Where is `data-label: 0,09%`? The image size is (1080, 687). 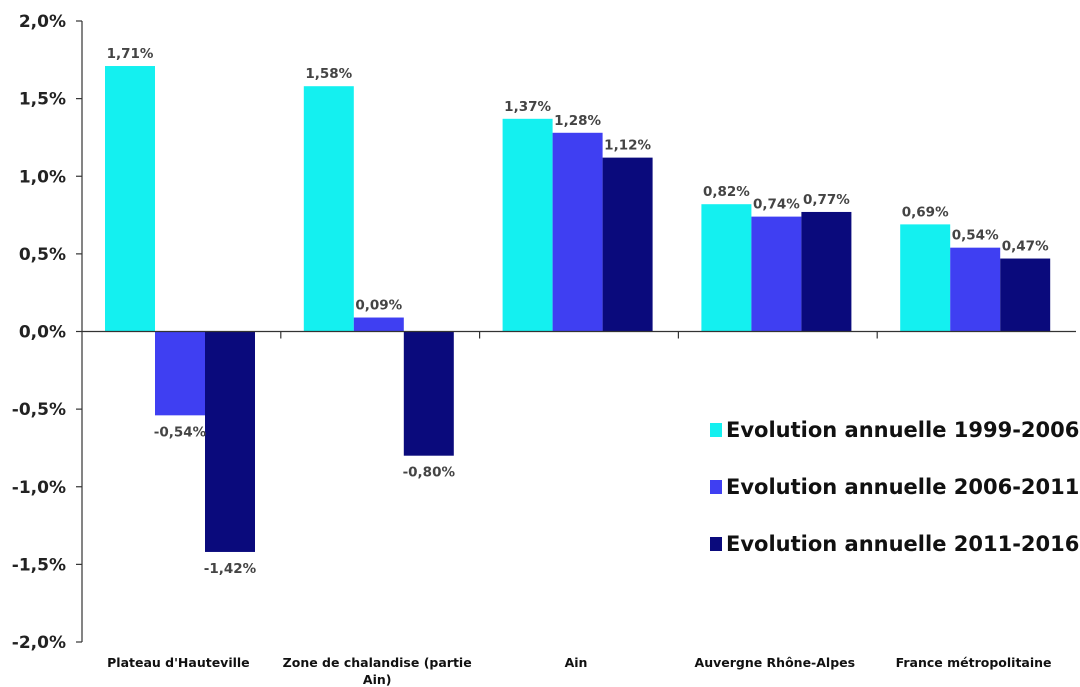 data-label: 0,09% is located at coordinates (378, 306).